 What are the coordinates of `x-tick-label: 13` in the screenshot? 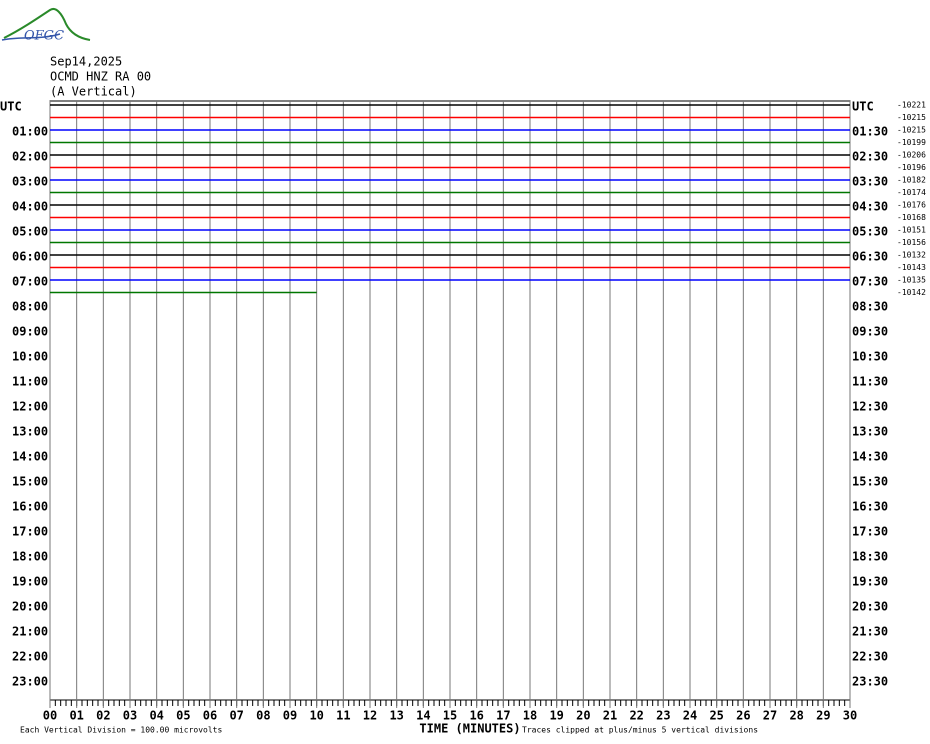 It's located at (396, 716).